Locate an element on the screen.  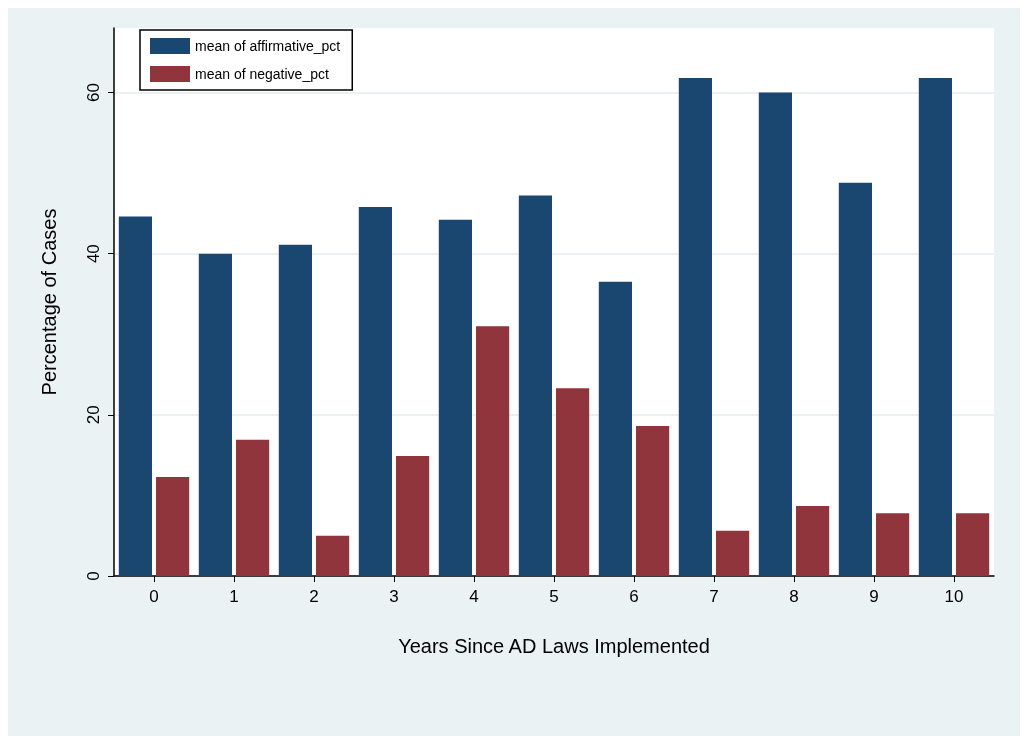
x-tick-label: 6 is located at coordinates (634, 596).